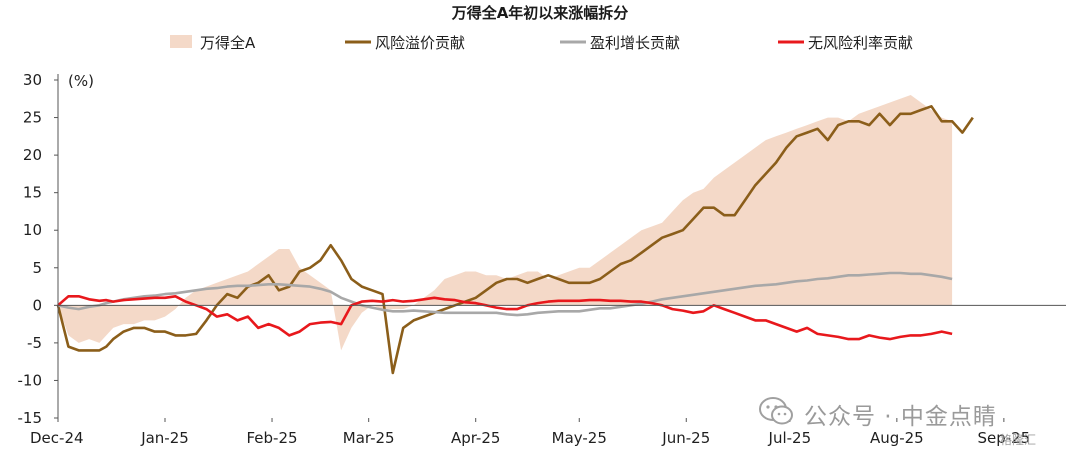  What do you see at coordinates (369, 438) in the screenshot?
I see `x-tick-label: Mar-25` at bounding box center [369, 438].